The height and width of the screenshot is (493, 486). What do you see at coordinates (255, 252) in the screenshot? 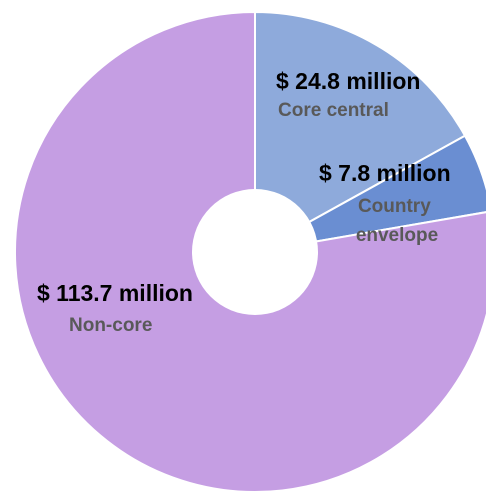
I see `center-hole` at bounding box center [255, 252].